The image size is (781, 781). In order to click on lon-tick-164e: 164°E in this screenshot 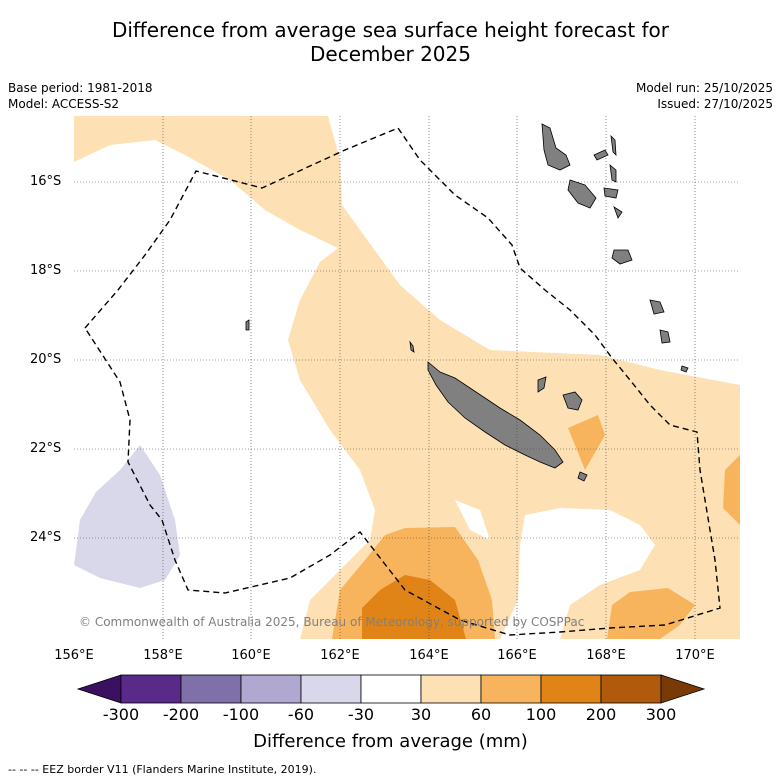, I will do `click(429, 655)`.